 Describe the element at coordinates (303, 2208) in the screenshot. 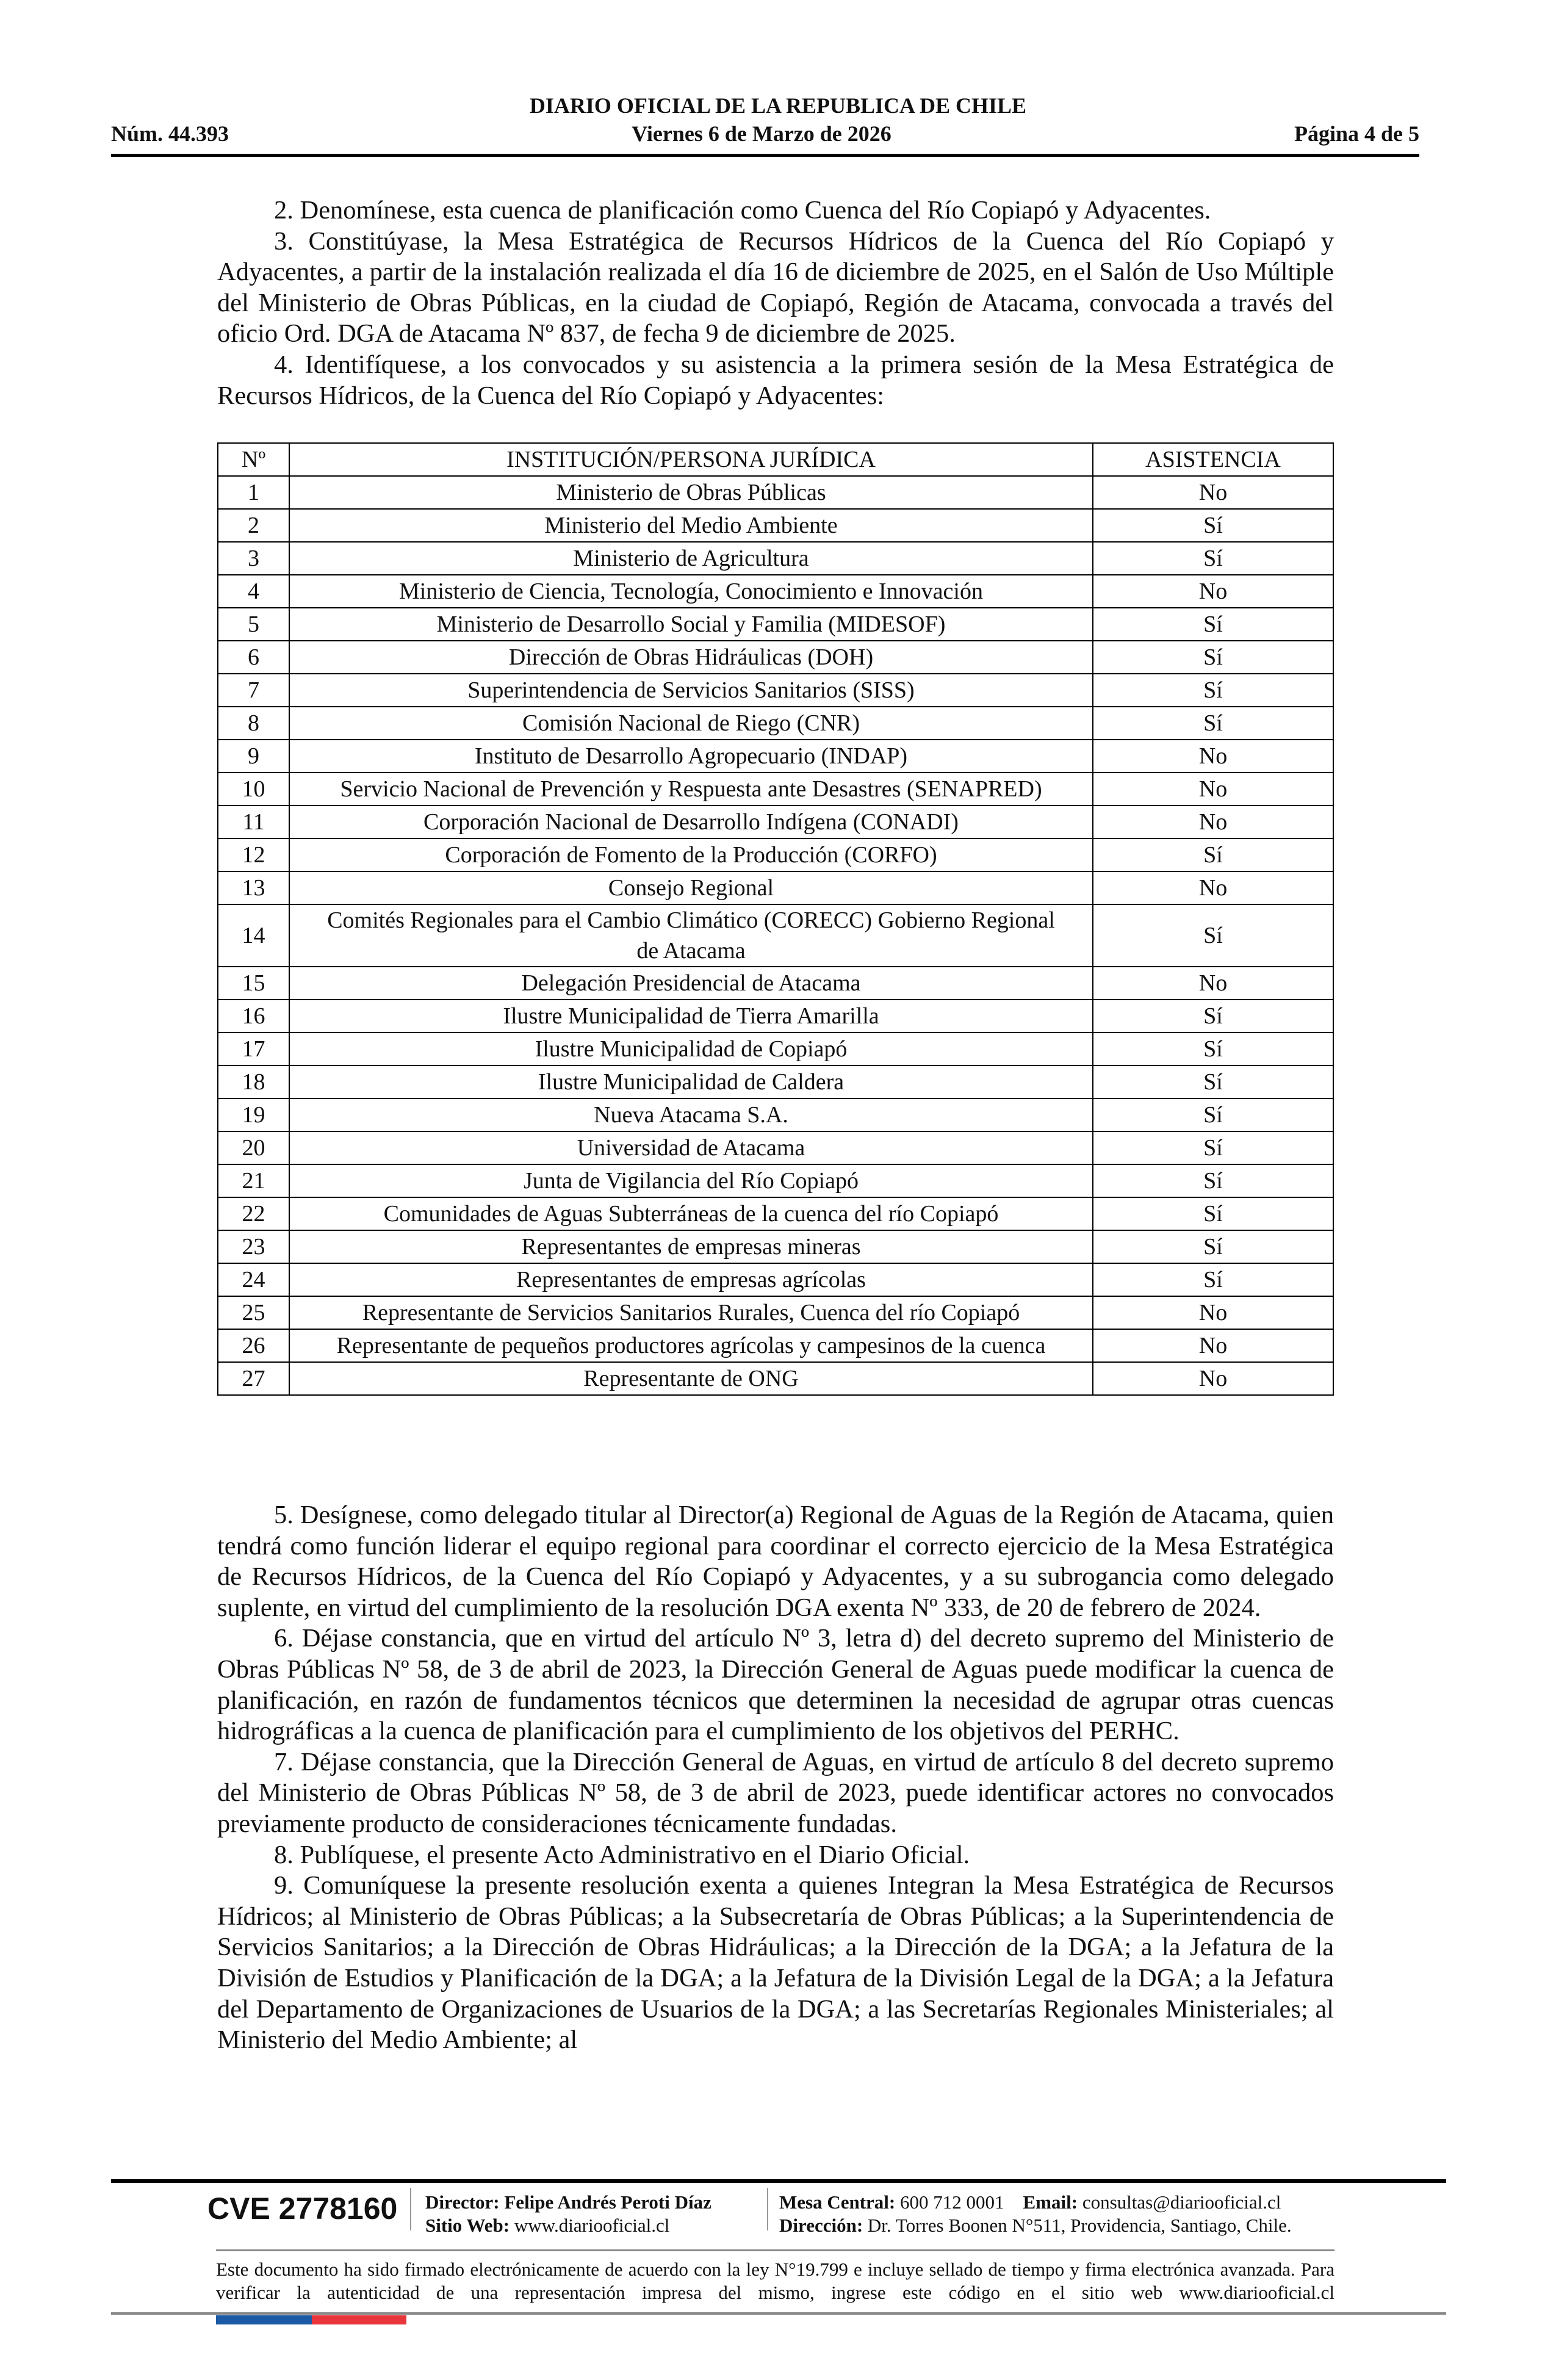

I see `cve-code: CVE 2778160` at that location.